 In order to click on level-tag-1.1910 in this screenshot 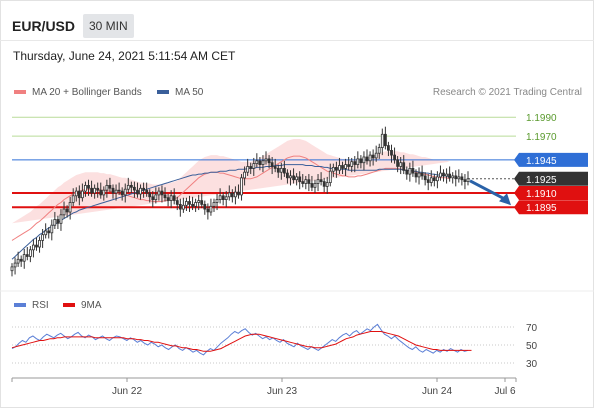, I will do `click(551, 193)`.